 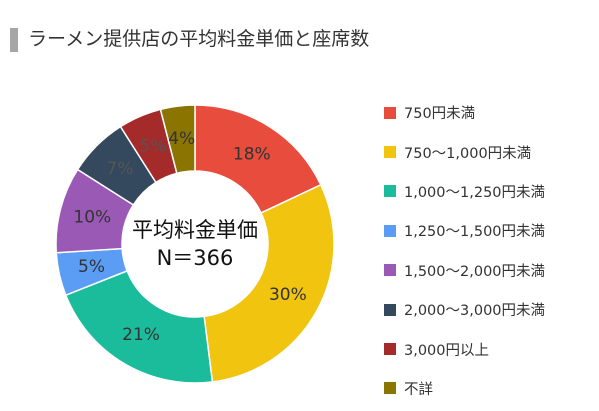 I want to click on legend-item-8: 不詳, so click(x=464, y=388).